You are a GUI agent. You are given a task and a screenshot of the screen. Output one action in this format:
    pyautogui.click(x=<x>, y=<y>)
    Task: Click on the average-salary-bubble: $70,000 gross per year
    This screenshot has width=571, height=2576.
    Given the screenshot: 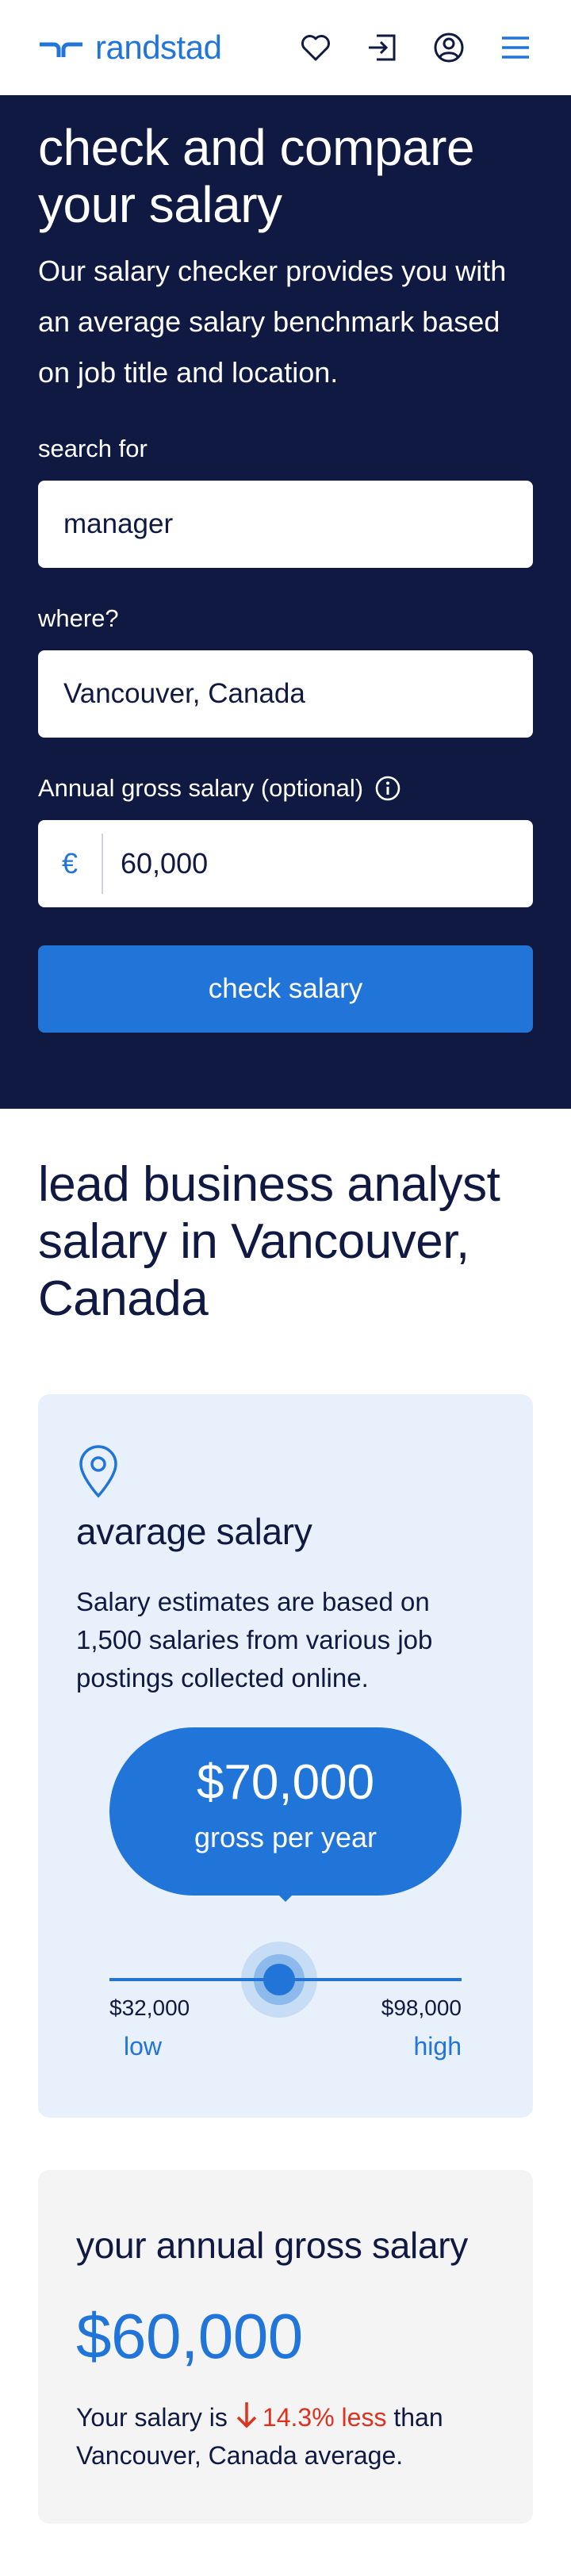 What is the action you would take?
    pyautogui.click(x=285, y=1814)
    